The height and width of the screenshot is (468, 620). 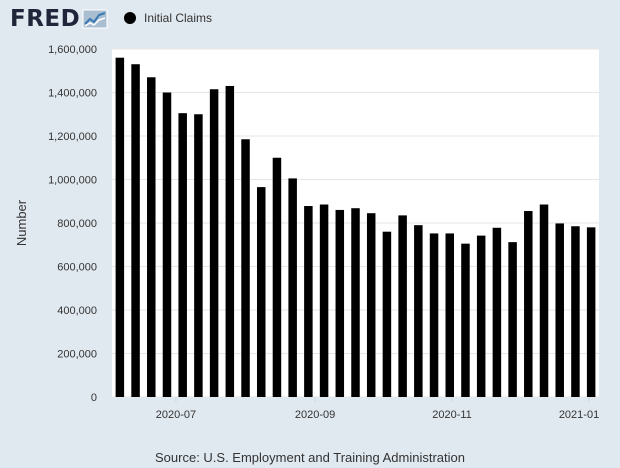 I want to click on x-tick-label: 2020-11, so click(x=452, y=415).